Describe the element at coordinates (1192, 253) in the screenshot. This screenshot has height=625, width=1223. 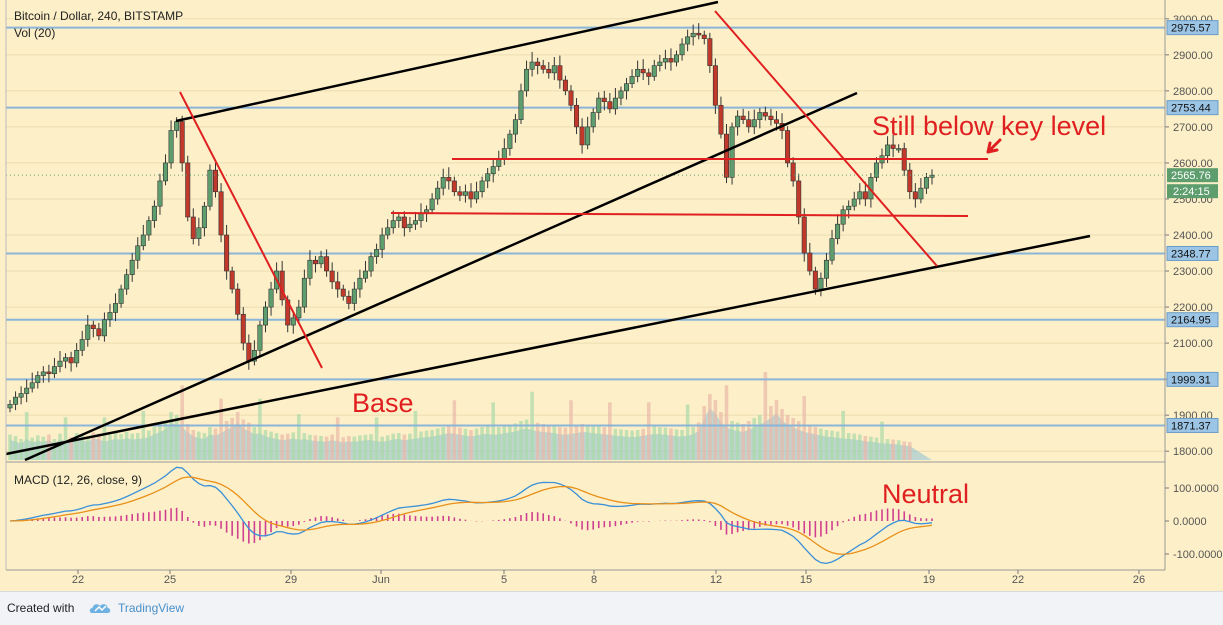
I see `level-badge` at that location.